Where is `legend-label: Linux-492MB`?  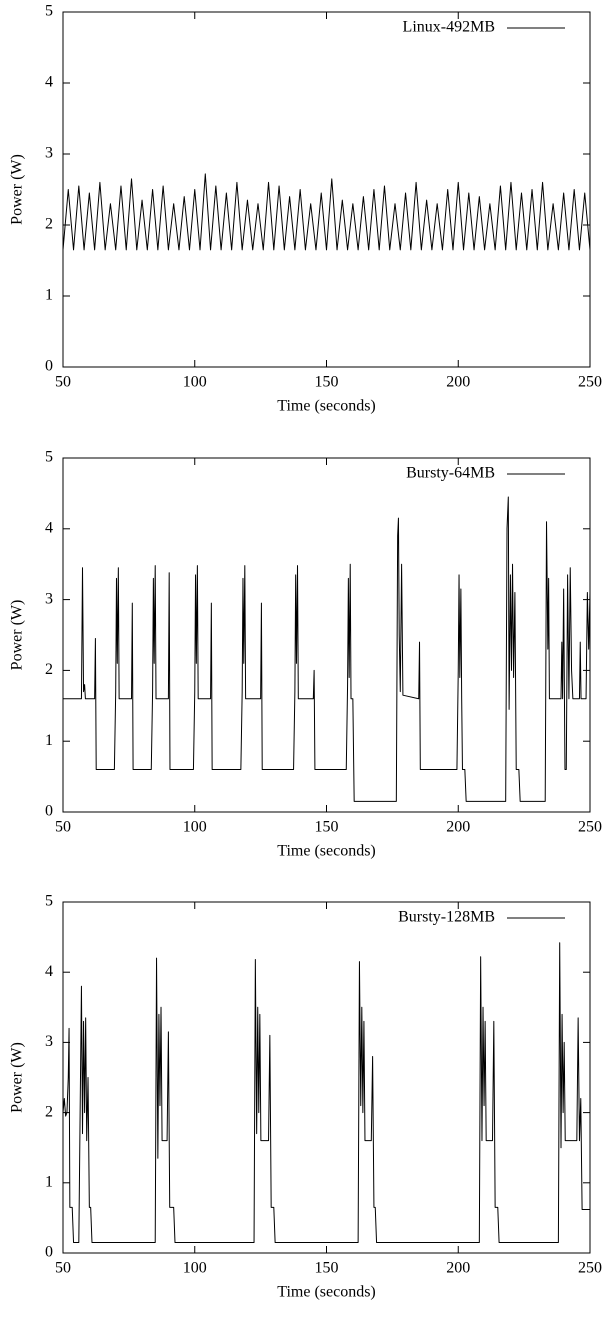 legend-label: Linux-492MB is located at coordinates (449, 27).